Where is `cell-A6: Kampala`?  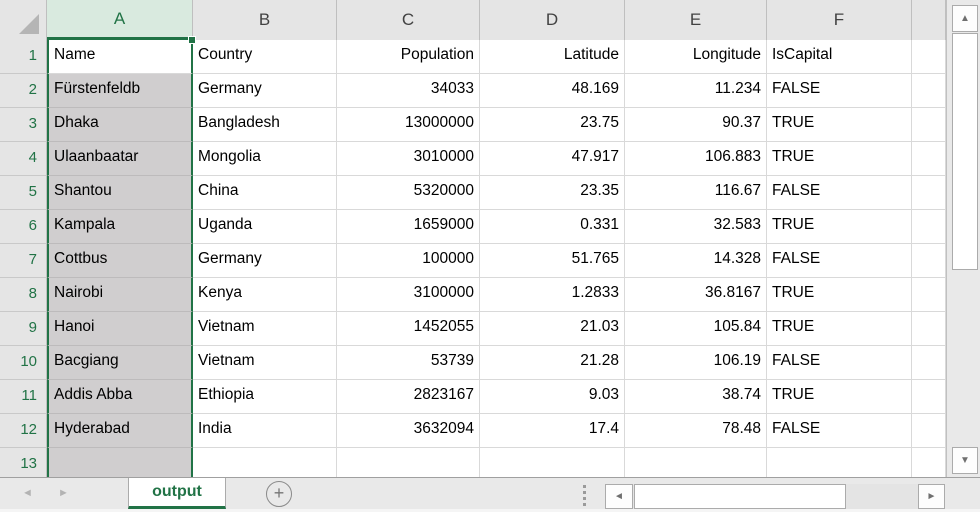 cell-A6: Kampala is located at coordinates (120, 227).